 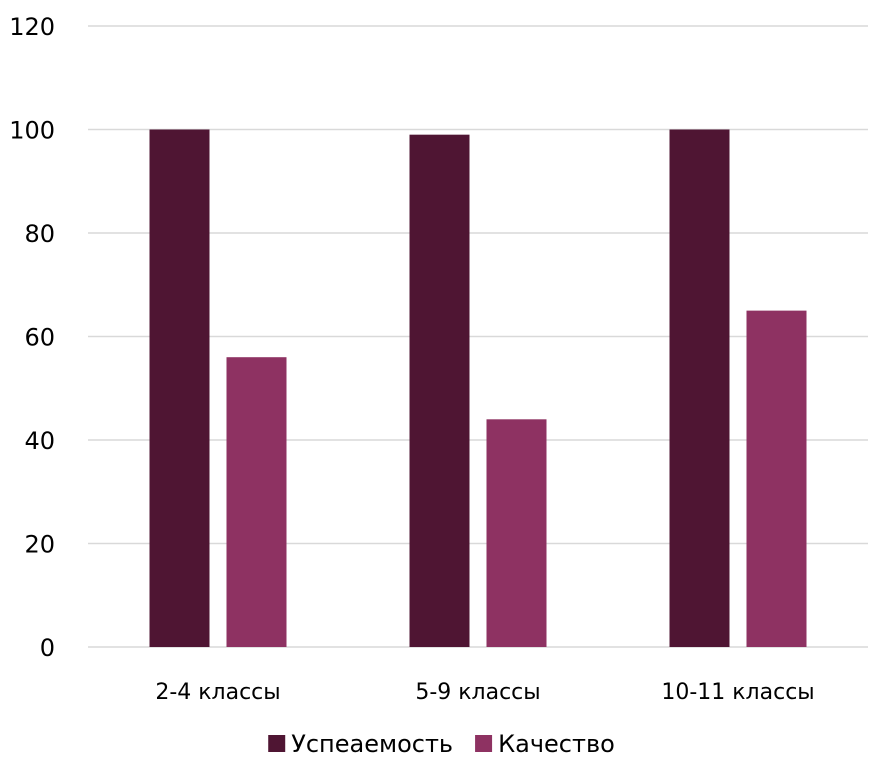 I want to click on y-tick-label: 60, so click(x=39, y=338).